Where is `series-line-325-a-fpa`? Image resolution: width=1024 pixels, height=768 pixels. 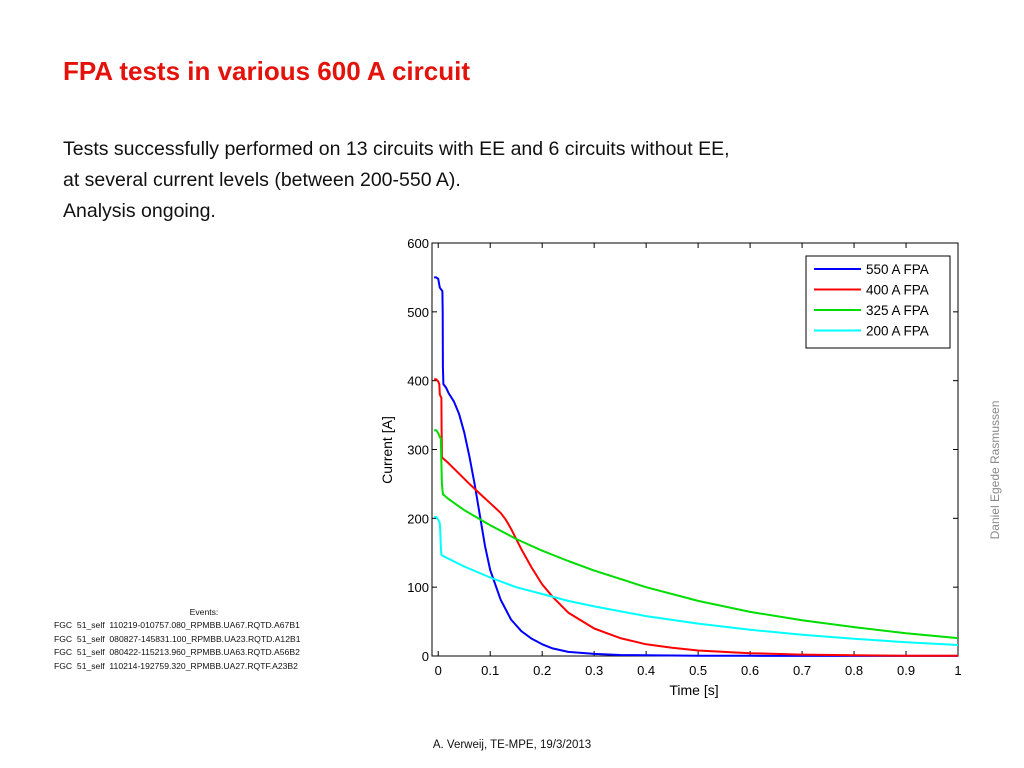
series-line-325-a-fpa is located at coordinates (696, 534).